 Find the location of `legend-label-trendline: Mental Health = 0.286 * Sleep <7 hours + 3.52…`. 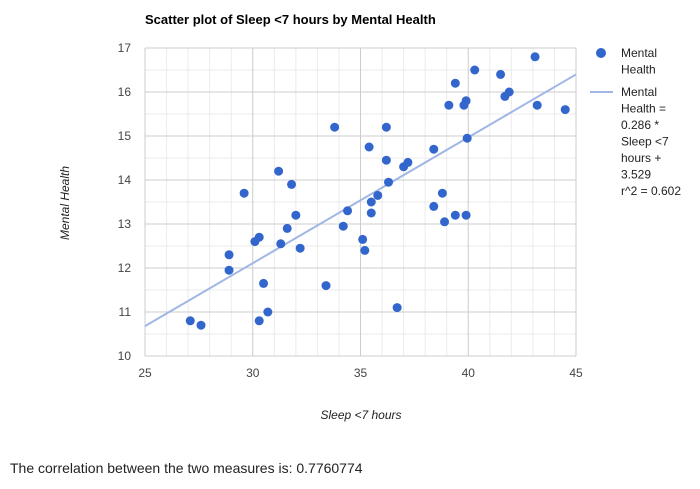

legend-label-trendline: Mental Health = 0.286 * Sleep <7 hours + 3.52… is located at coordinates (651, 141).